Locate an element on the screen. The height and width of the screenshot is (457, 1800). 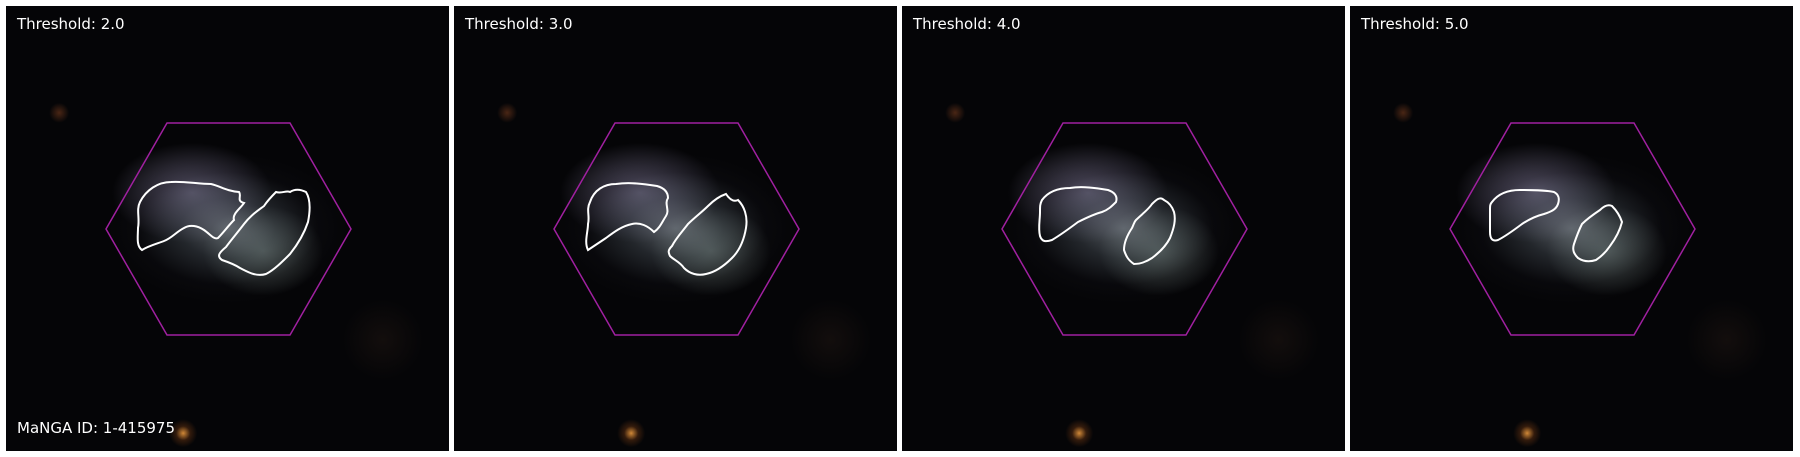
threshold-label: Threshold: 3.0 is located at coordinates (519, 24).